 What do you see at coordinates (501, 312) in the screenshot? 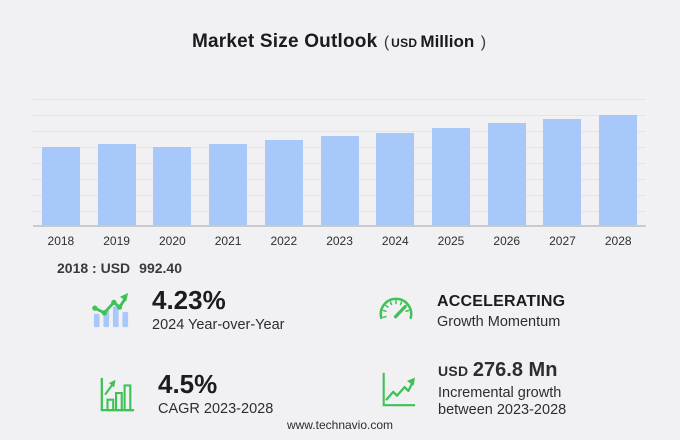
I see `stat-text: ACCELERATING Growth Momentum` at bounding box center [501, 312].